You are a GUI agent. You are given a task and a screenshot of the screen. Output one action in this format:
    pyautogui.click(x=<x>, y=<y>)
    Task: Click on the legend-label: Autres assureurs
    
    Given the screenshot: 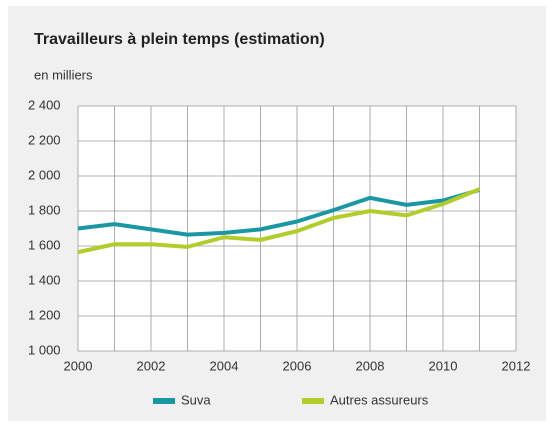 What is the action you would take?
    pyautogui.click(x=379, y=399)
    